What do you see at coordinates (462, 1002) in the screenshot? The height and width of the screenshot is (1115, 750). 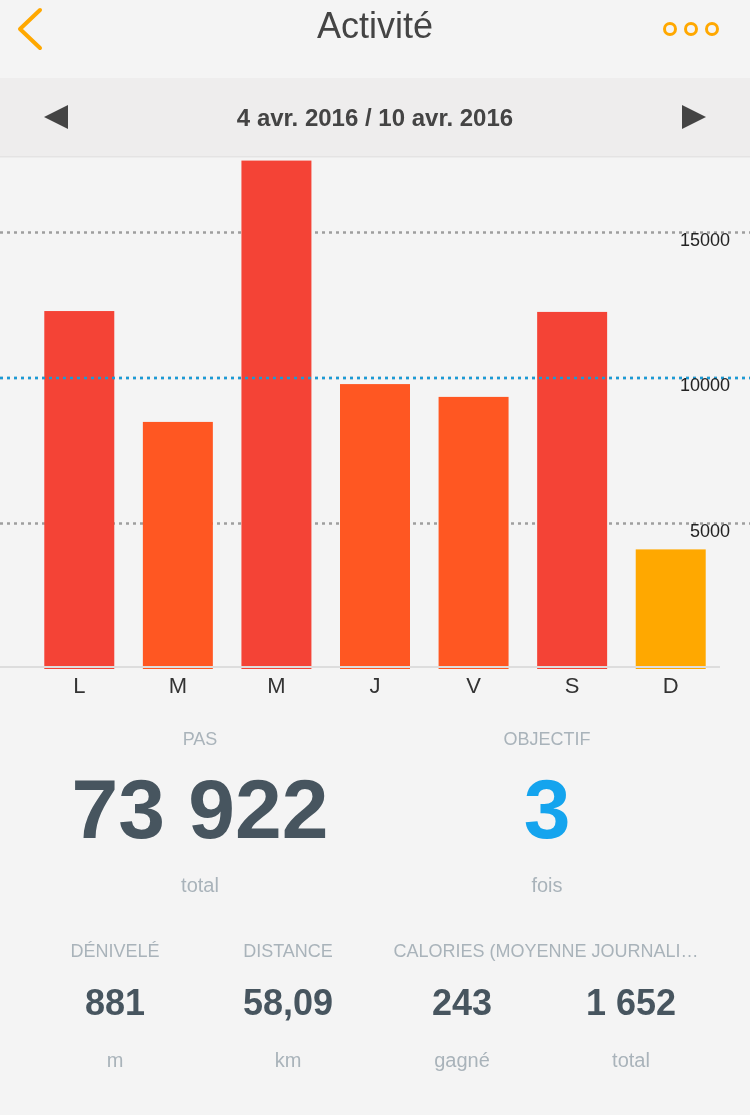 I see `text: 243` at bounding box center [462, 1002].